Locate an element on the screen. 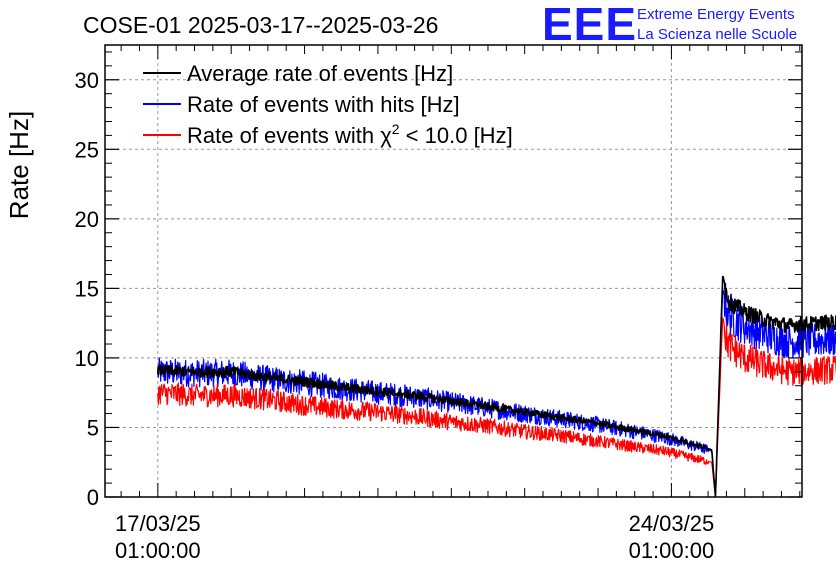 Image resolution: width=836 pixels, height=572 pixels. y-tick-label: 25 is located at coordinates (87, 149).